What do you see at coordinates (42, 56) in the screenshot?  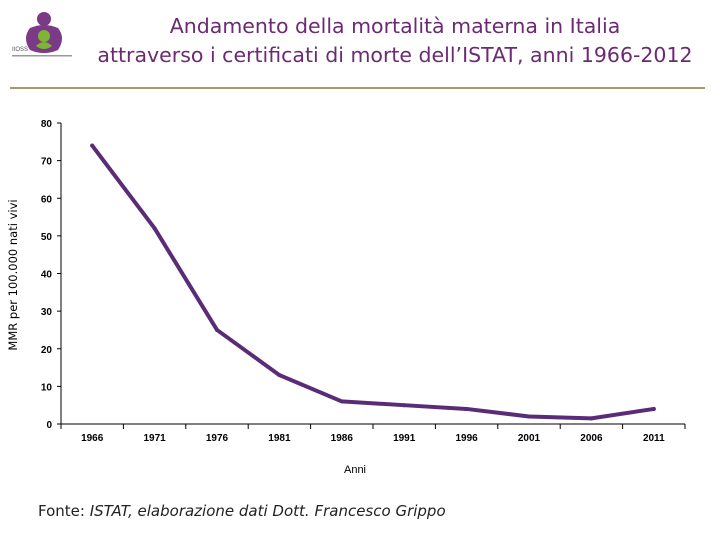 I see `logo-subtitle-line` at bounding box center [42, 56].